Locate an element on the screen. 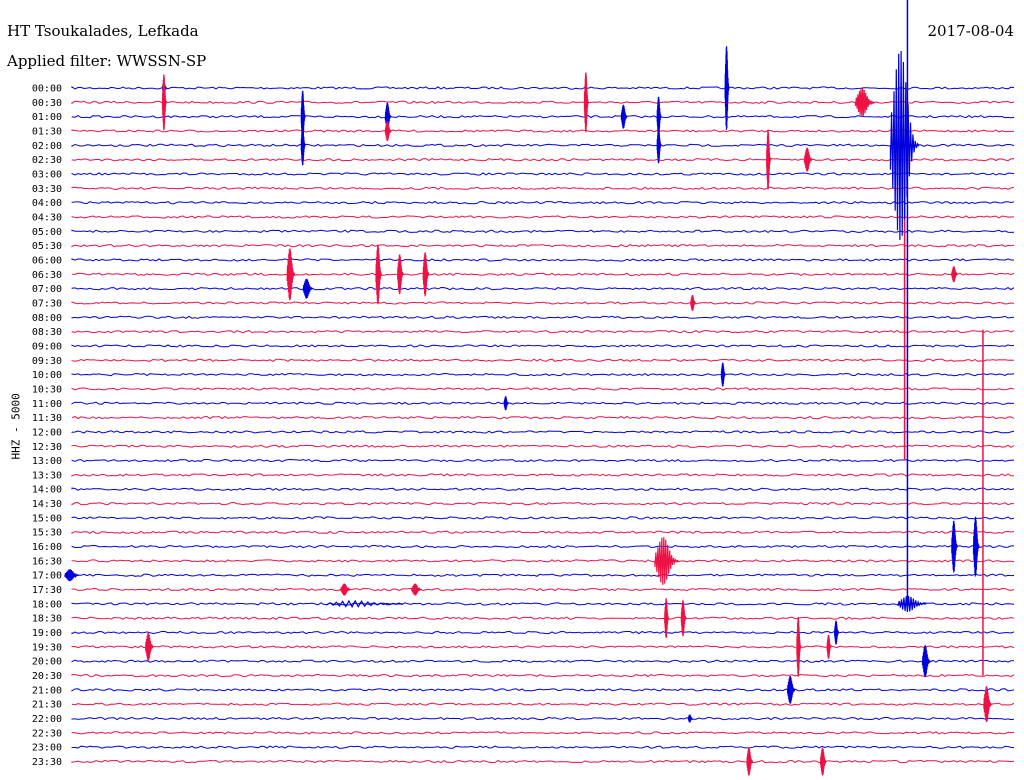  station-title: HT Tsoukalades, Lefkada is located at coordinates (103, 31).